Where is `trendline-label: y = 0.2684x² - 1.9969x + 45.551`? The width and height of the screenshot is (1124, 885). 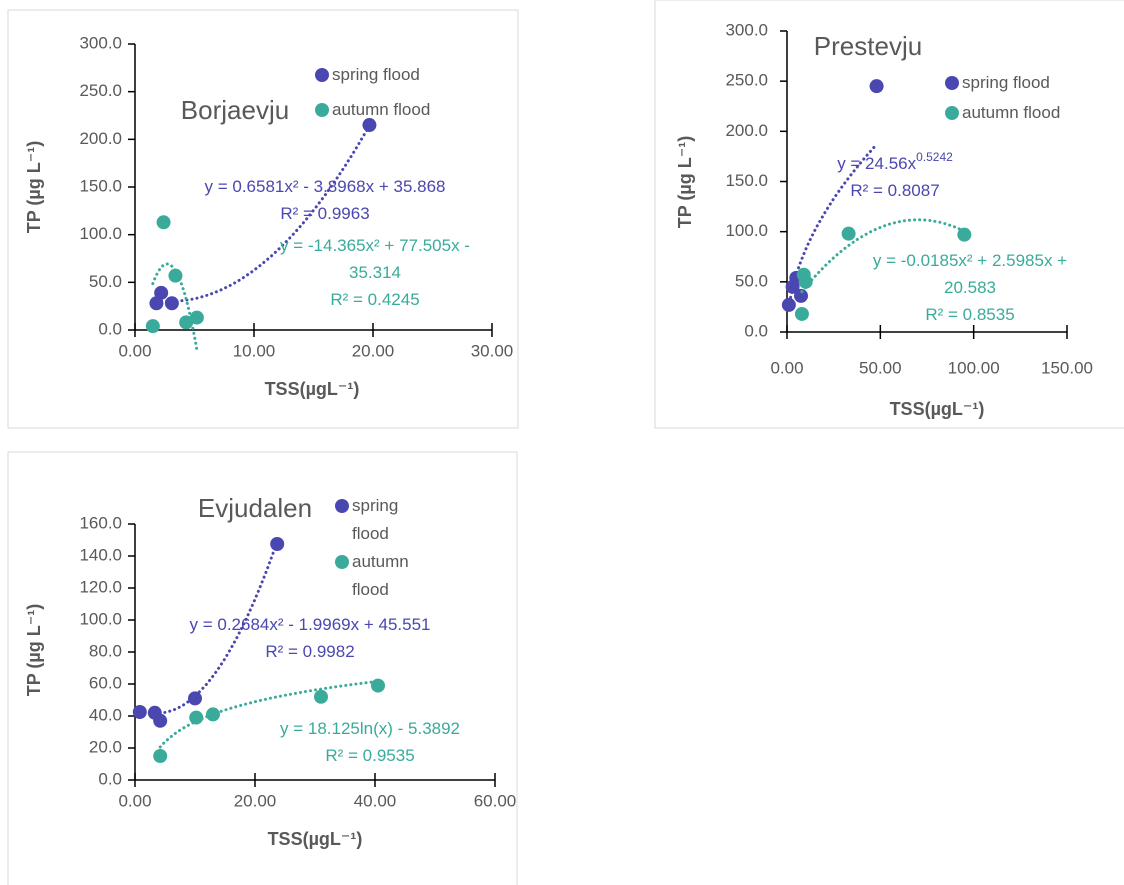
trendline-label: y = 0.2684x² - 1.9969x + 45.551 is located at coordinates (309, 624).